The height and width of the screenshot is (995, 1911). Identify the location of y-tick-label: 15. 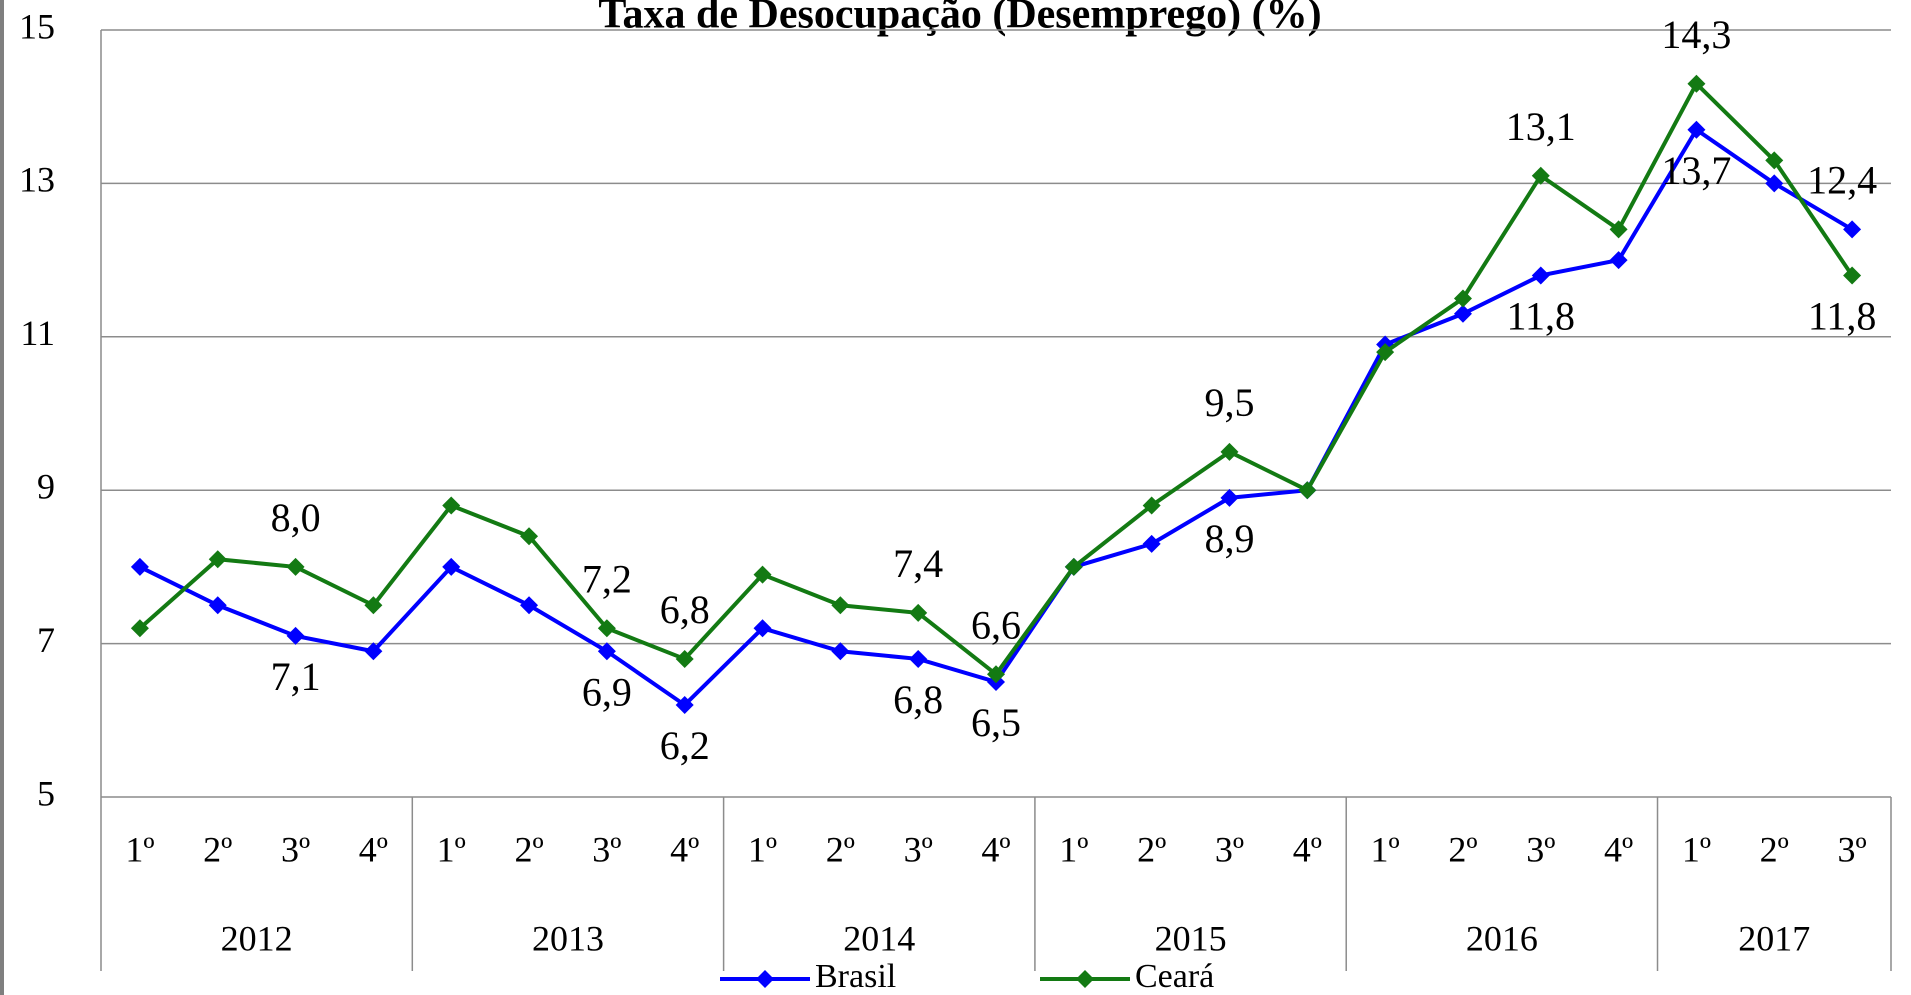
(37, 26).